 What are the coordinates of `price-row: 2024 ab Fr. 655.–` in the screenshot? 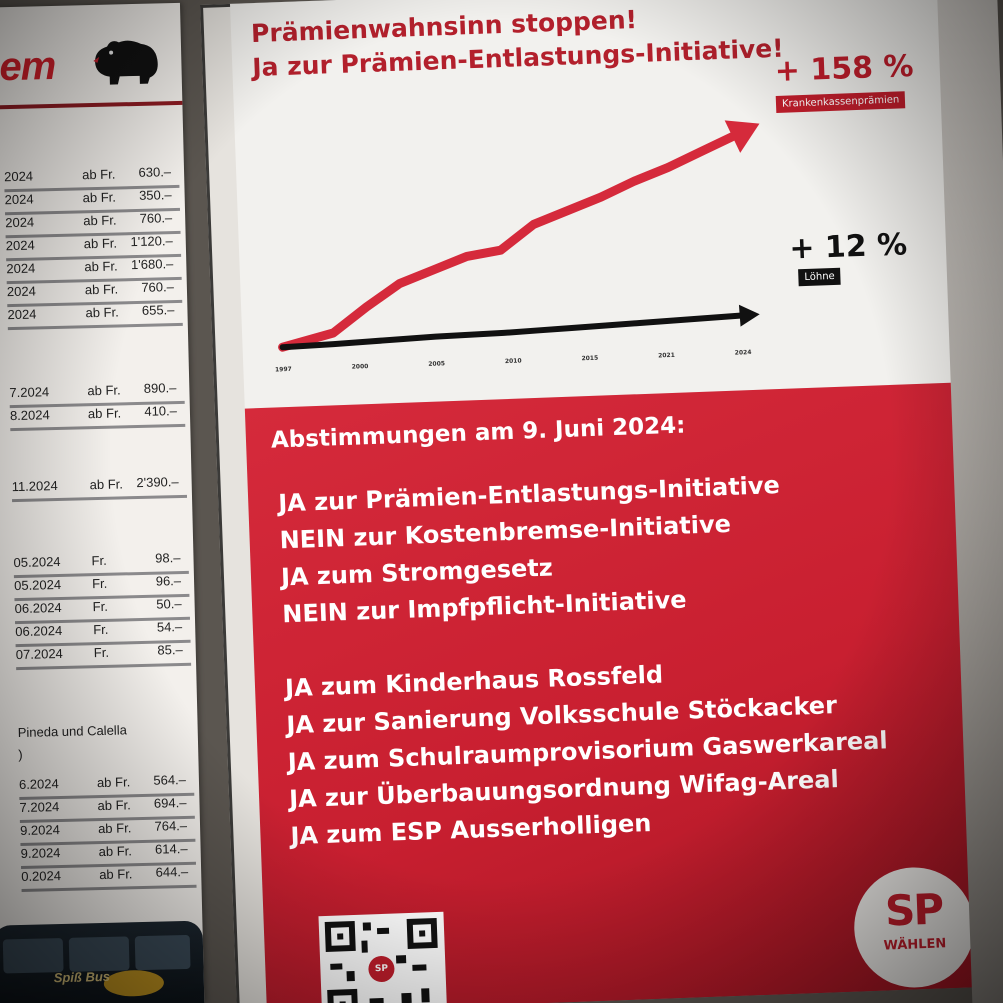 It's located at (95, 315).